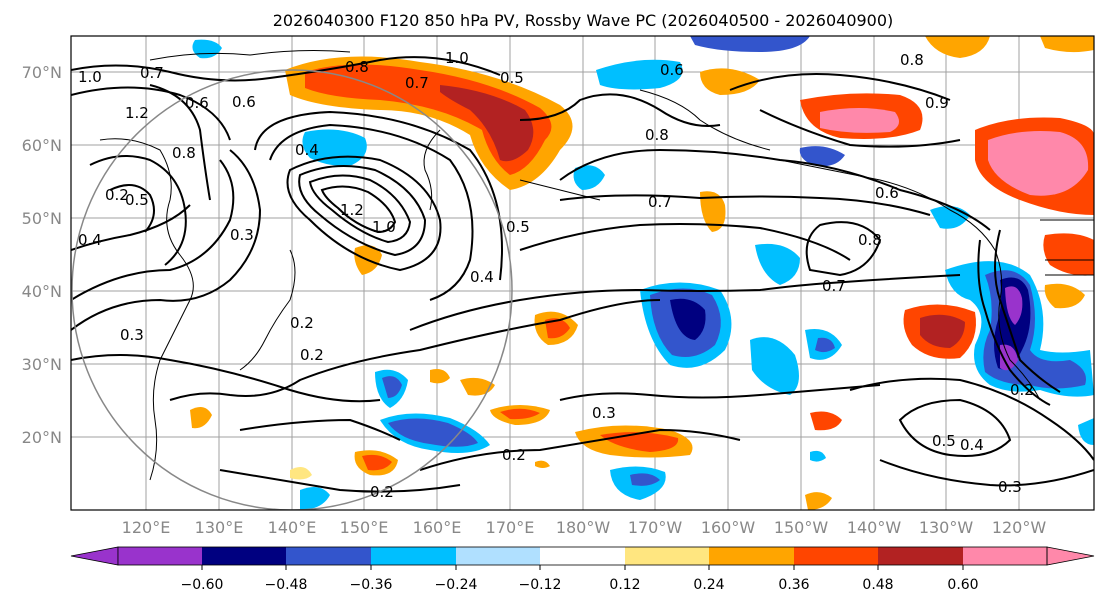  I want to click on colorbar-label: 0.60, so click(962, 585).